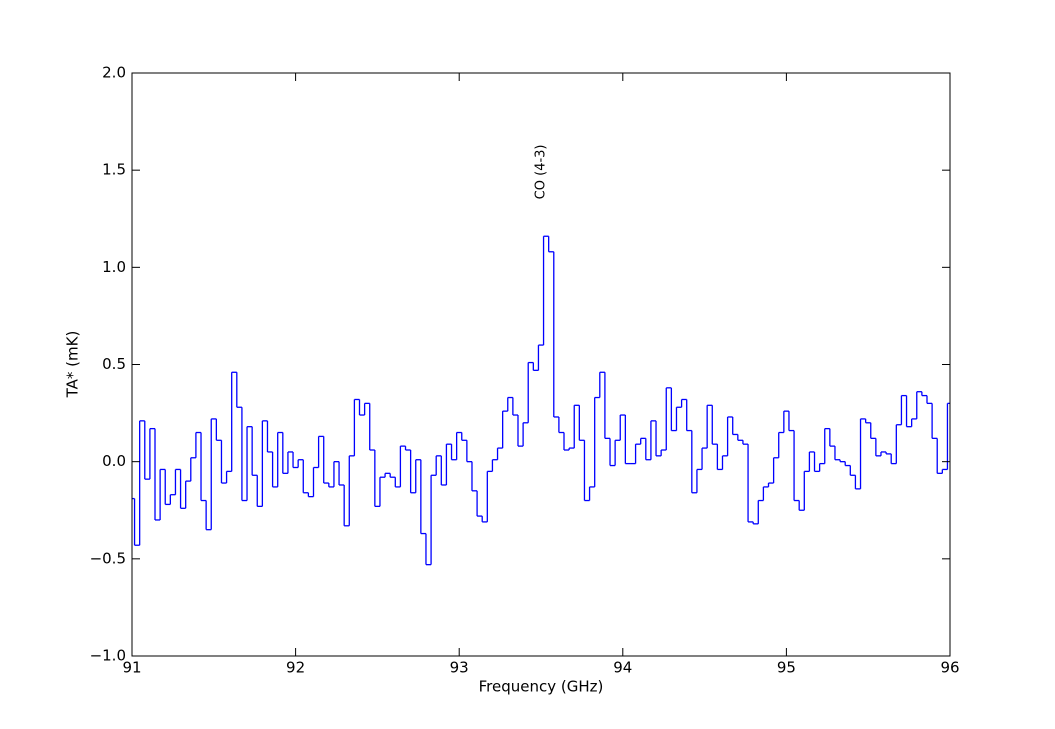 The height and width of the screenshot is (729, 1055). Describe the element at coordinates (295, 668) in the screenshot. I see `x-tick-label: 92` at that location.